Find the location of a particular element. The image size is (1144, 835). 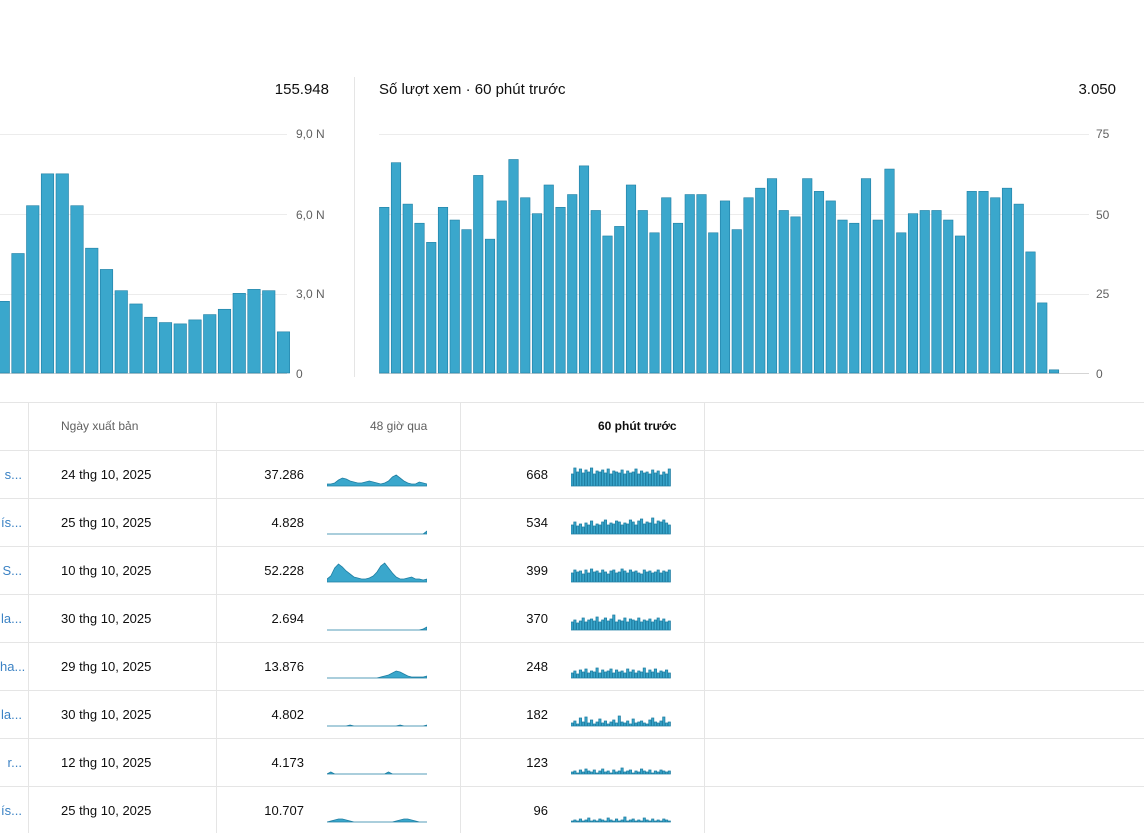

right-tick-0: 0 is located at coordinates (1099, 374).